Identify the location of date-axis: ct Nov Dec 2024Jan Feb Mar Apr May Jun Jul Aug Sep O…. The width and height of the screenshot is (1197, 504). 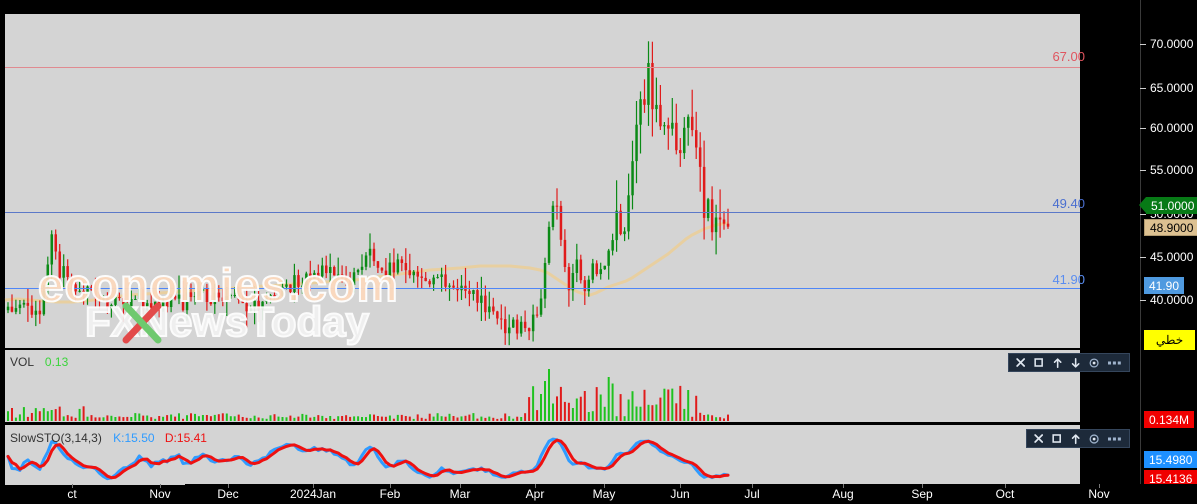
(632, 494).